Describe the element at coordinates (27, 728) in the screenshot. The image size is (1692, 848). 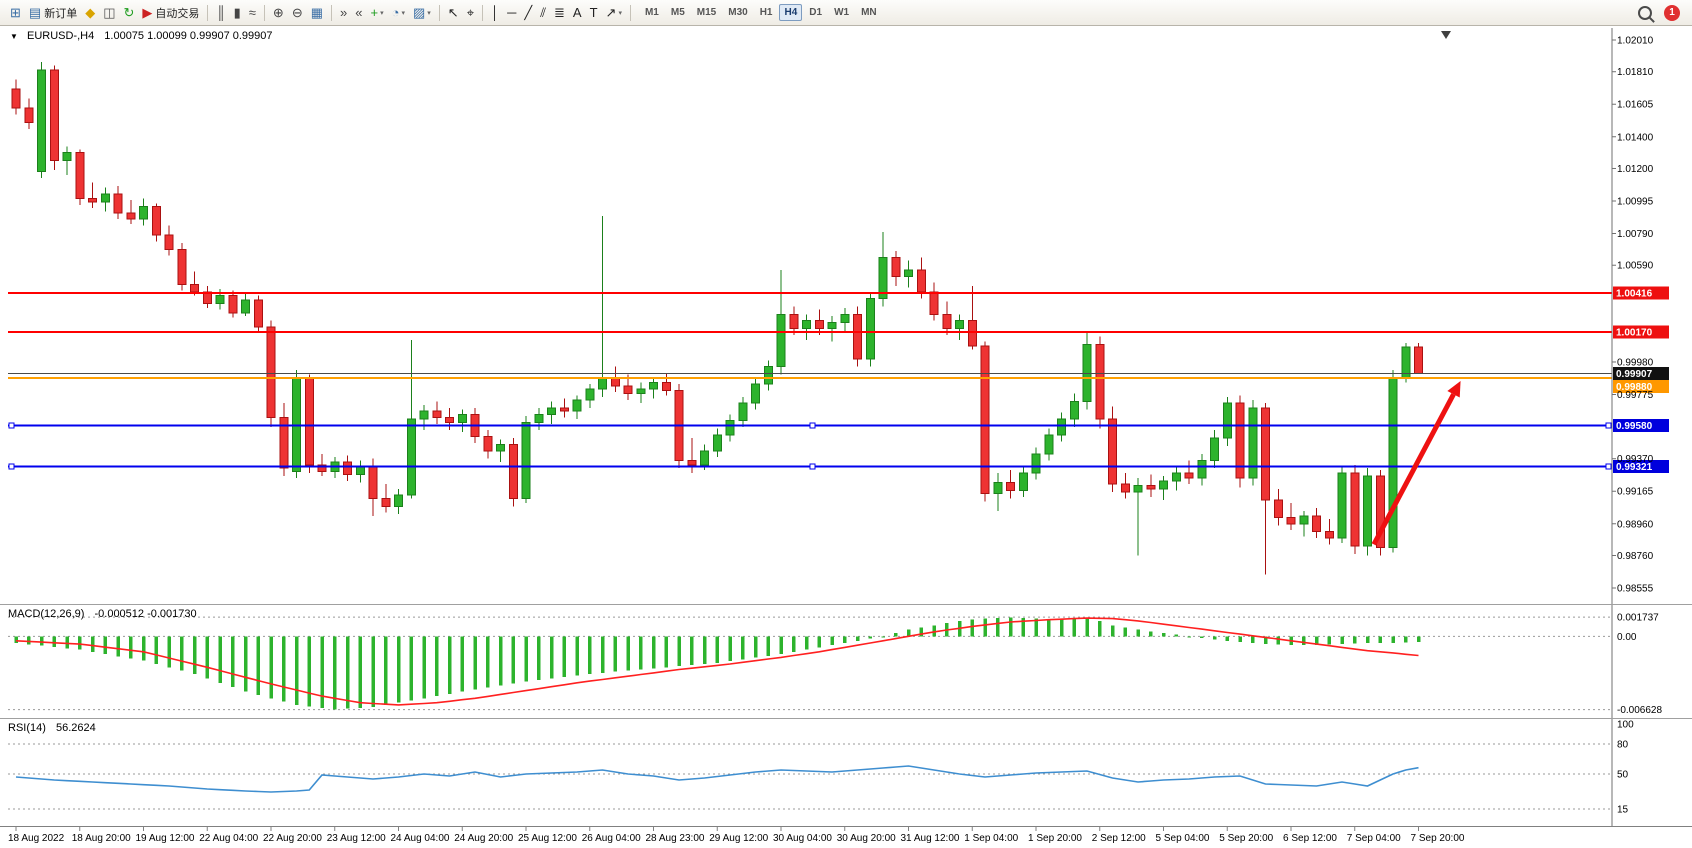
I see `rsi-label: RSI(14)` at that location.